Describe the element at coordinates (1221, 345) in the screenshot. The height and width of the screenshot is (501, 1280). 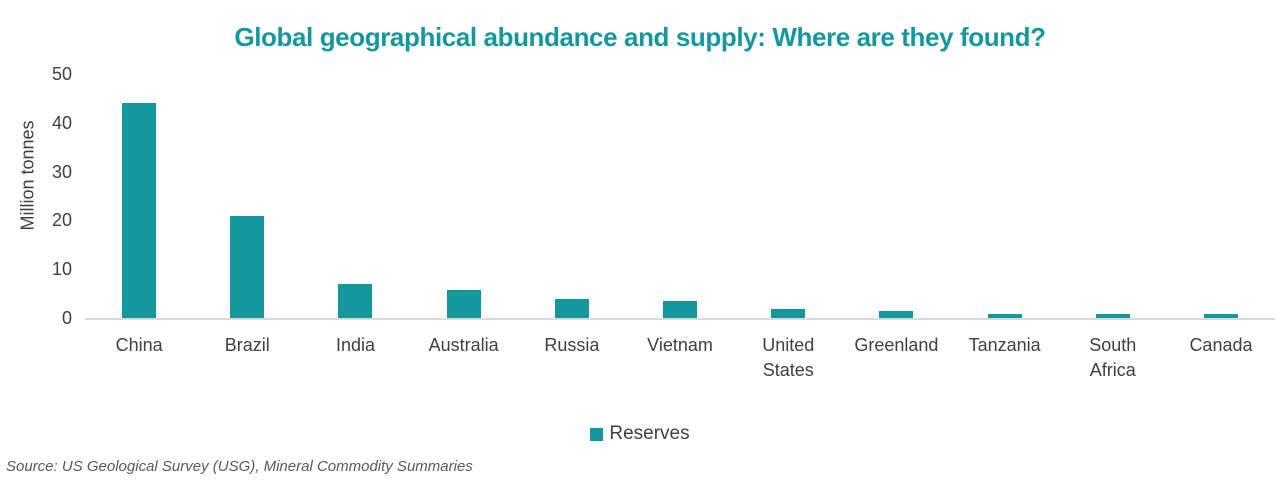
I see `x-label-10: Canada` at that location.